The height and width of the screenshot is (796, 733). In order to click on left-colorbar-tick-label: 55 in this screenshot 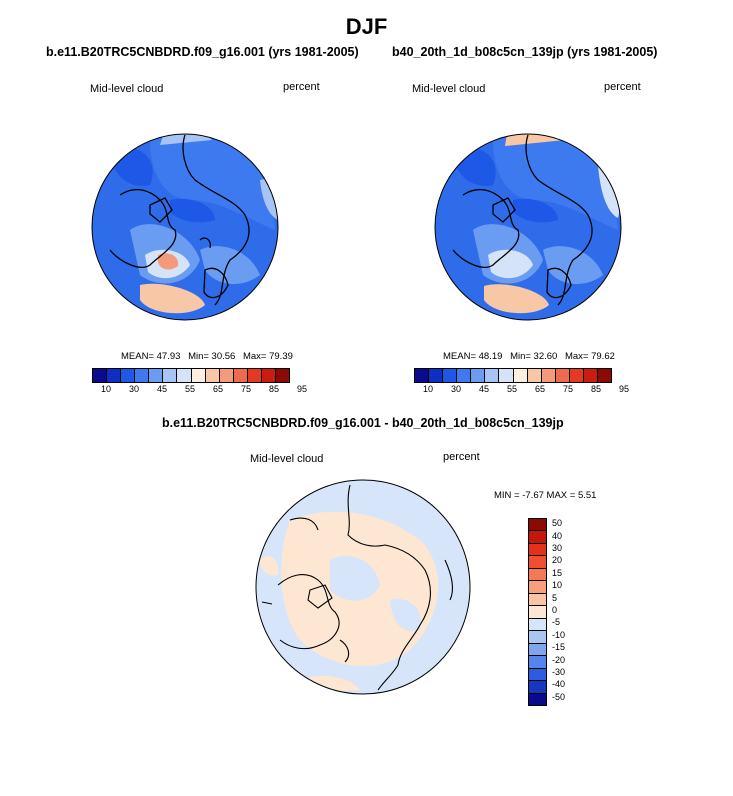, I will do `click(189, 389)`.